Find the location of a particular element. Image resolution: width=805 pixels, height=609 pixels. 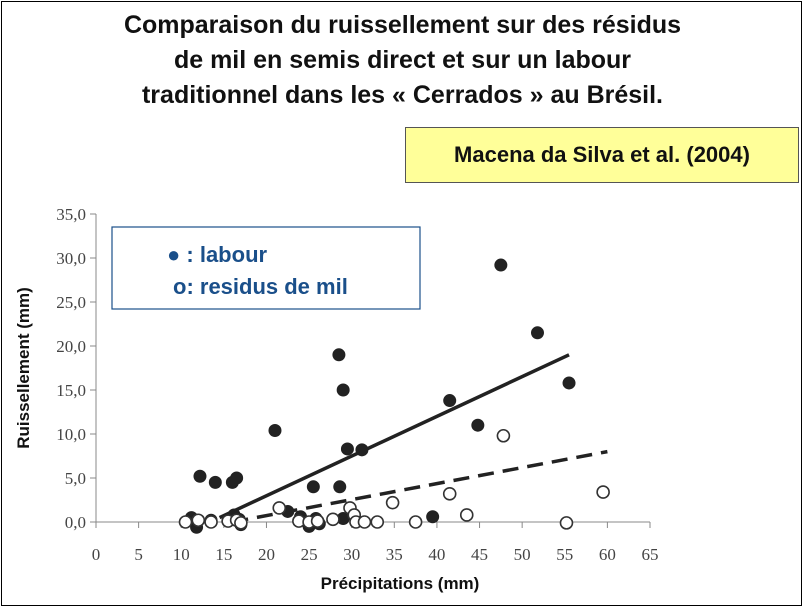

y-tick-label: 10,0 is located at coordinates (71, 434).